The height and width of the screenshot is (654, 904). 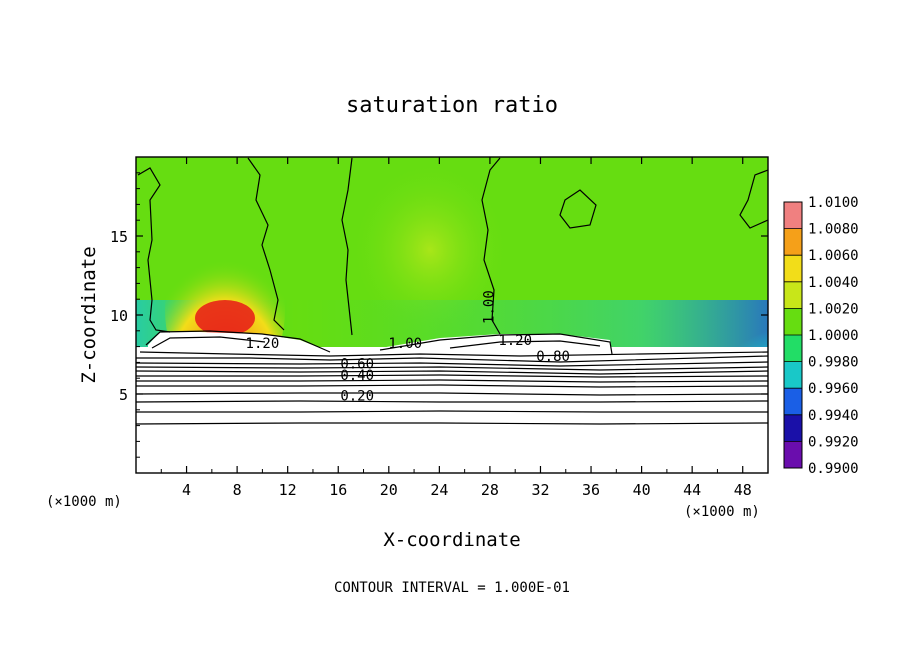 I want to click on x-axis-title: X-coordinate, so click(x=451, y=540).